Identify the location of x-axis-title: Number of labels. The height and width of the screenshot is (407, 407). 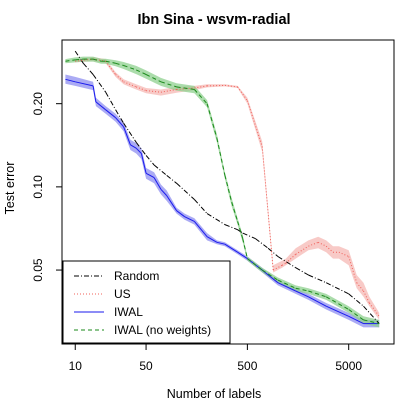
(214, 394).